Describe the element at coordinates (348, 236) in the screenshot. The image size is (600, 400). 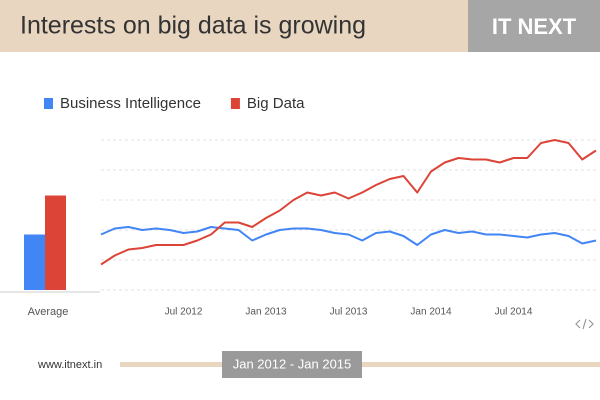
I see `line` at that location.